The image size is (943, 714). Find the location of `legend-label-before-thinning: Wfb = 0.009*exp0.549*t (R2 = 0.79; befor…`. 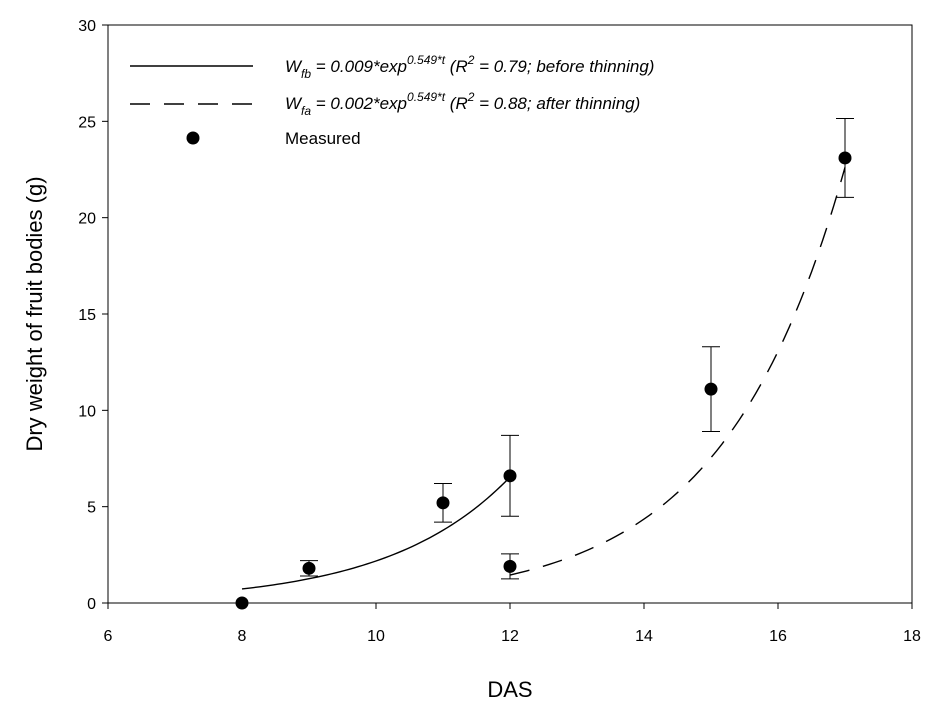

legend-label-before-thinning: Wfb = 0.009*exp0.549*t (R2 = 0.79; befor… is located at coordinates (469, 67).